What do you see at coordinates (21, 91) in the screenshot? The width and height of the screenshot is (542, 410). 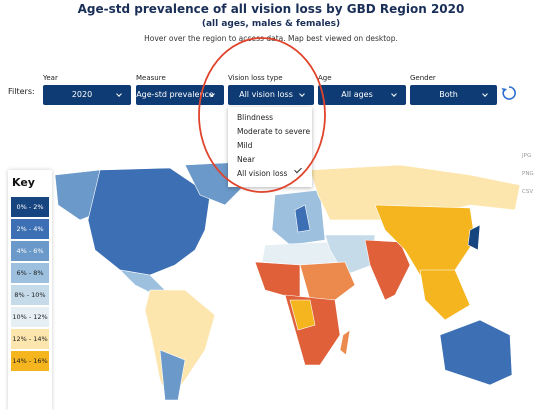 I see `filters-label: Filters:` at bounding box center [21, 91].